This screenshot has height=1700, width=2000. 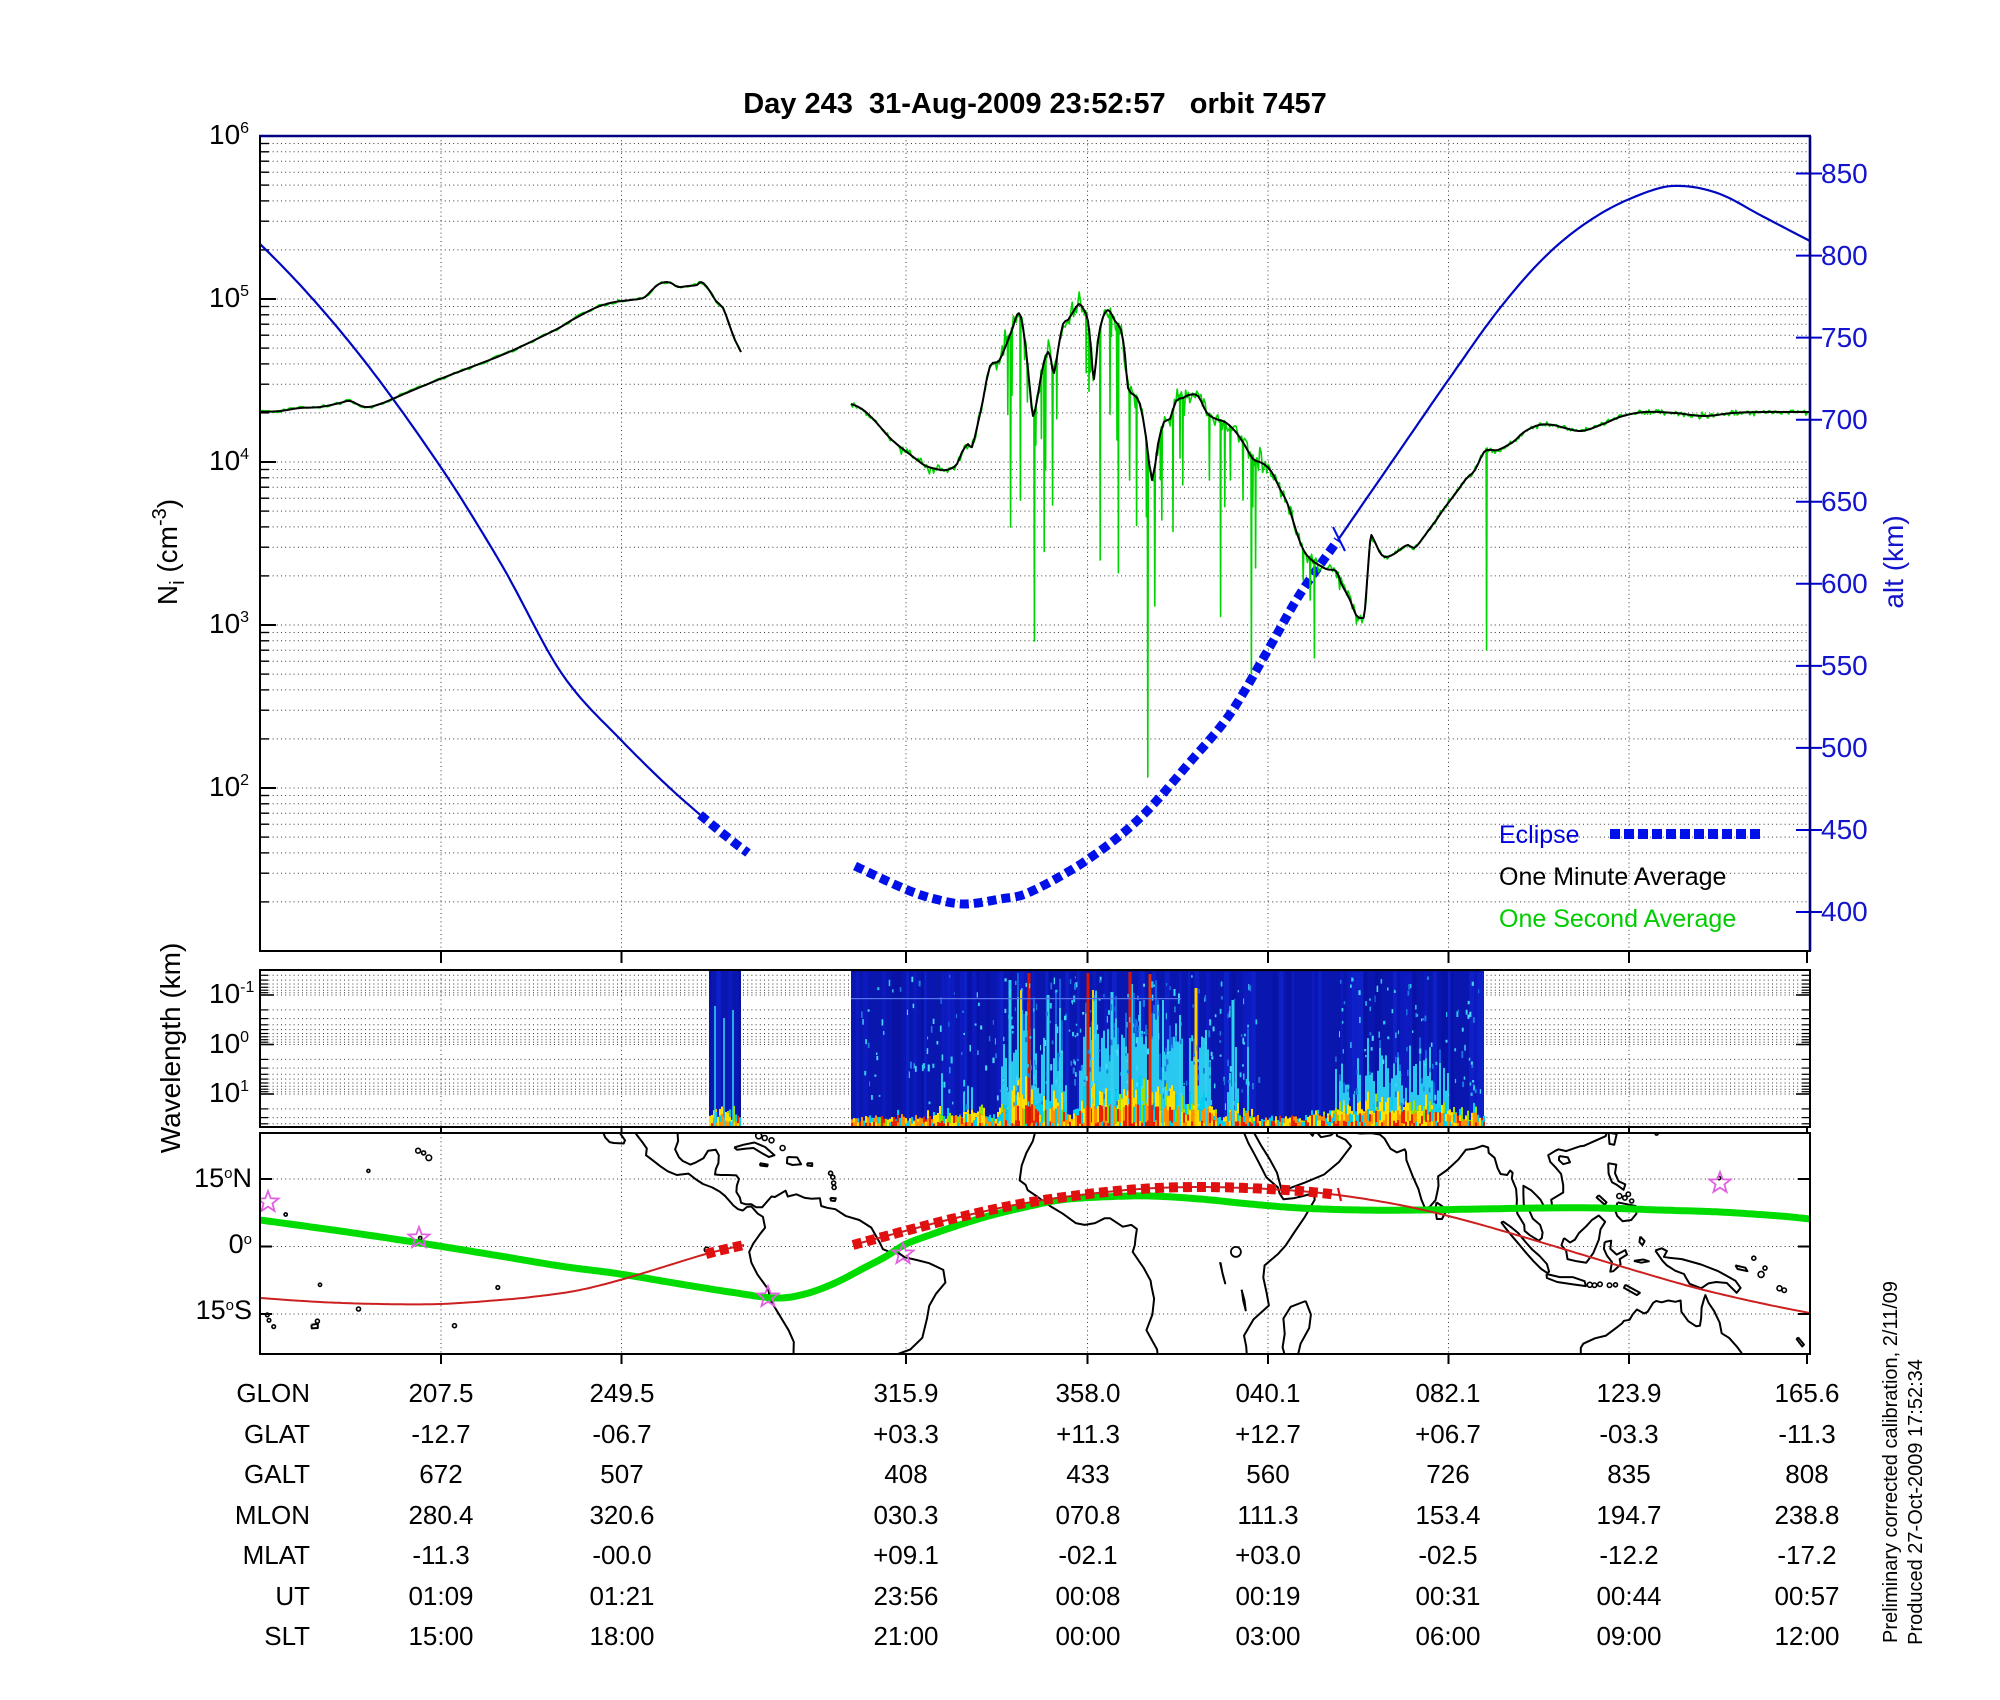 I want to click on svg-text: alt (km), so click(x=1893, y=561).